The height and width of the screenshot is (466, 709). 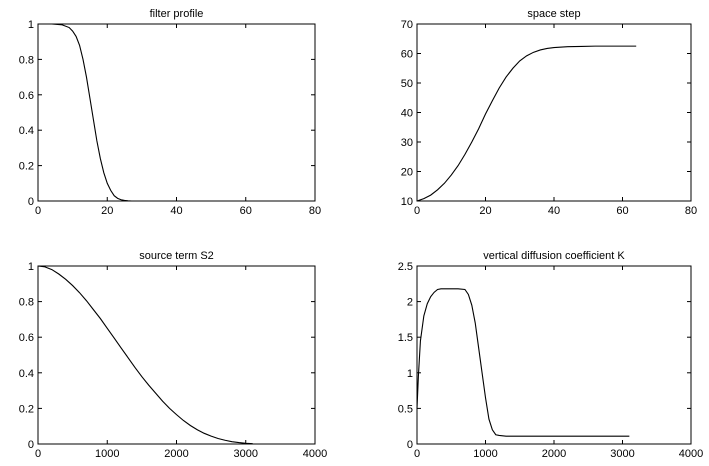 What do you see at coordinates (407, 55) in the screenshot?
I see `y-tick-label: 60` at bounding box center [407, 55].